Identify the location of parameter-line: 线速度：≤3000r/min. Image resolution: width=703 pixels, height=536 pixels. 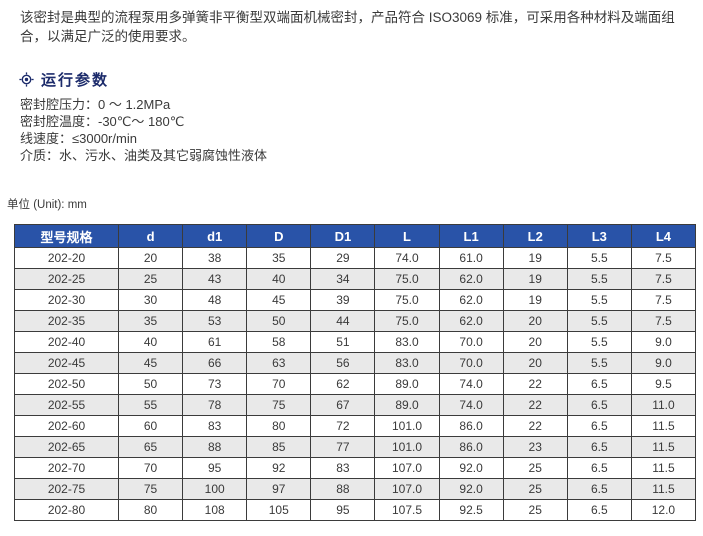
(78, 138).